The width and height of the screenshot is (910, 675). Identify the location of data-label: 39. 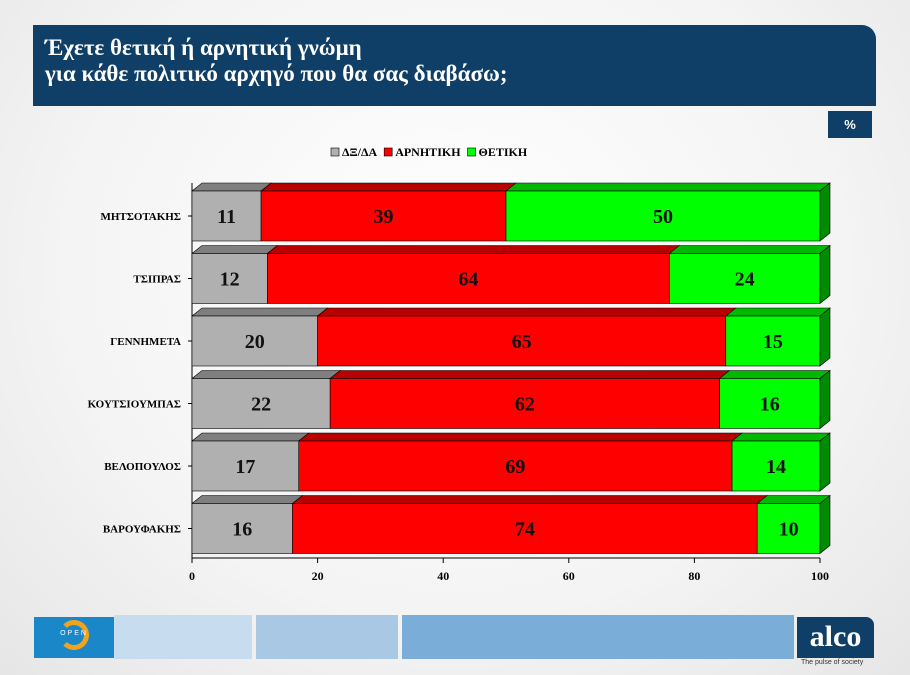
(384, 217).